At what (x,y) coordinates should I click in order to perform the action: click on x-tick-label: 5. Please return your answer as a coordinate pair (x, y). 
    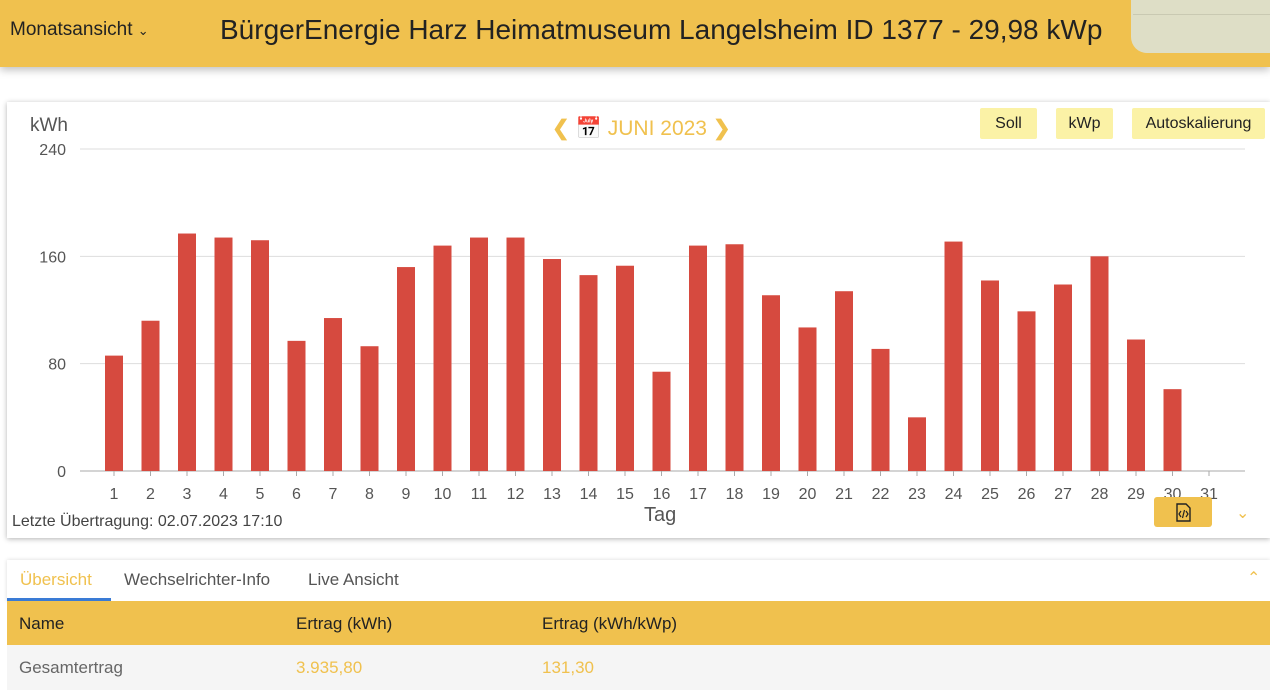
    Looking at the image, I should click on (260, 494).